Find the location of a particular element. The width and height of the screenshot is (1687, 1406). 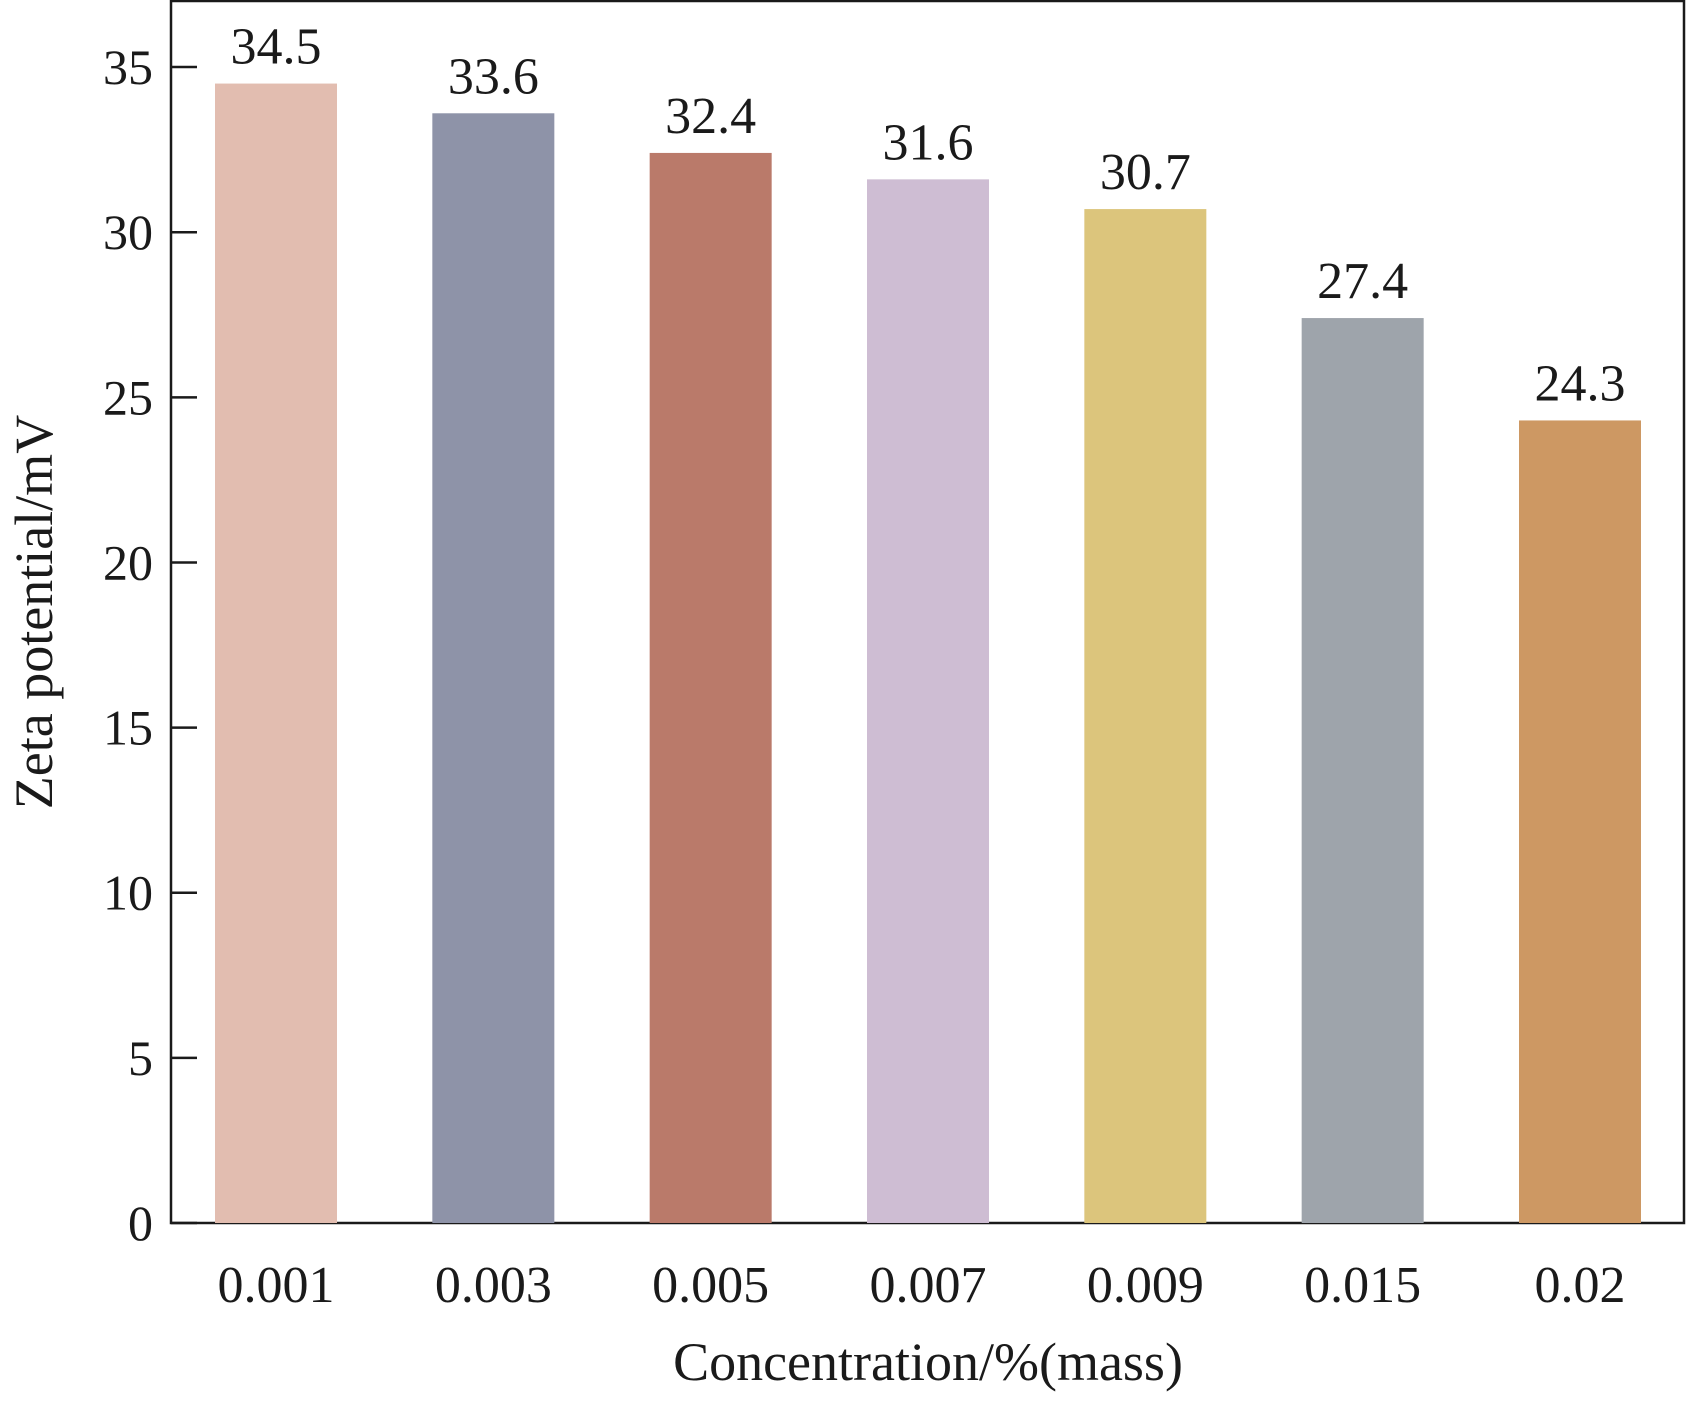

y-tick-label: 0 is located at coordinates (140, 1223).